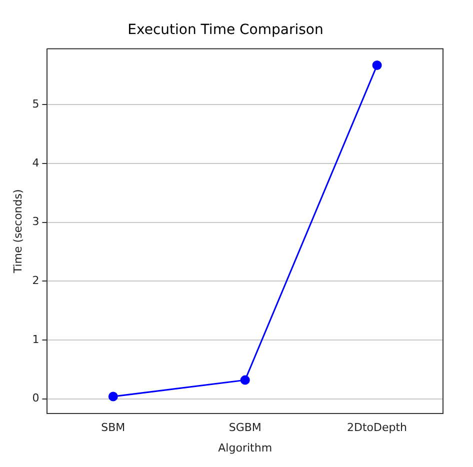  Describe the element at coordinates (245, 447) in the screenshot. I see `x-axis-title: Algorithm` at that location.